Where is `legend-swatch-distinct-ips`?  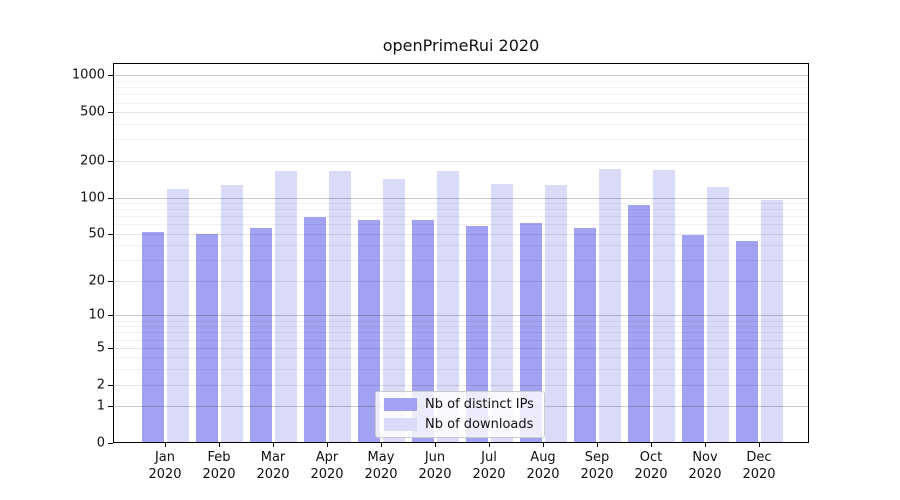 legend-swatch-distinct-ips is located at coordinates (400, 404).